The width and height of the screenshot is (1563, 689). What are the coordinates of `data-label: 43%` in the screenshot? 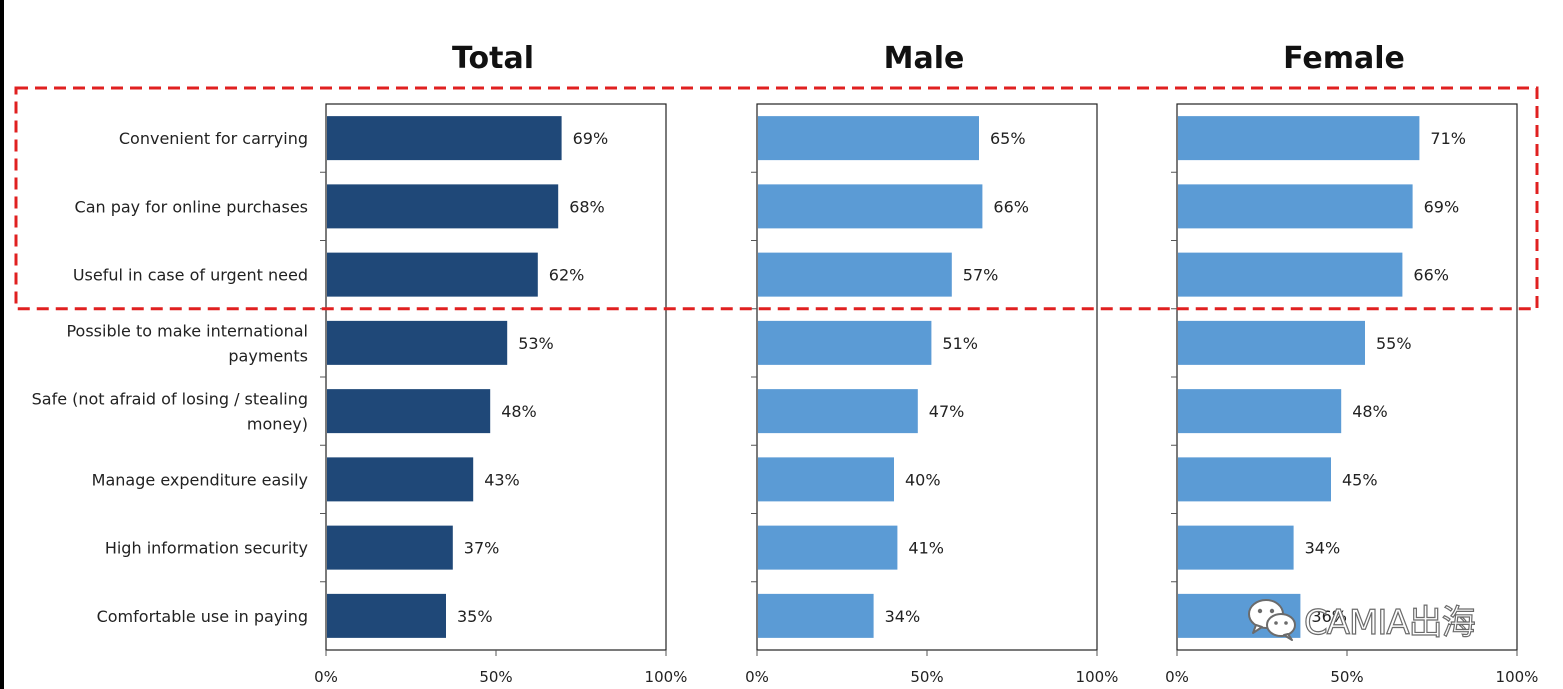 It's located at (502, 479).